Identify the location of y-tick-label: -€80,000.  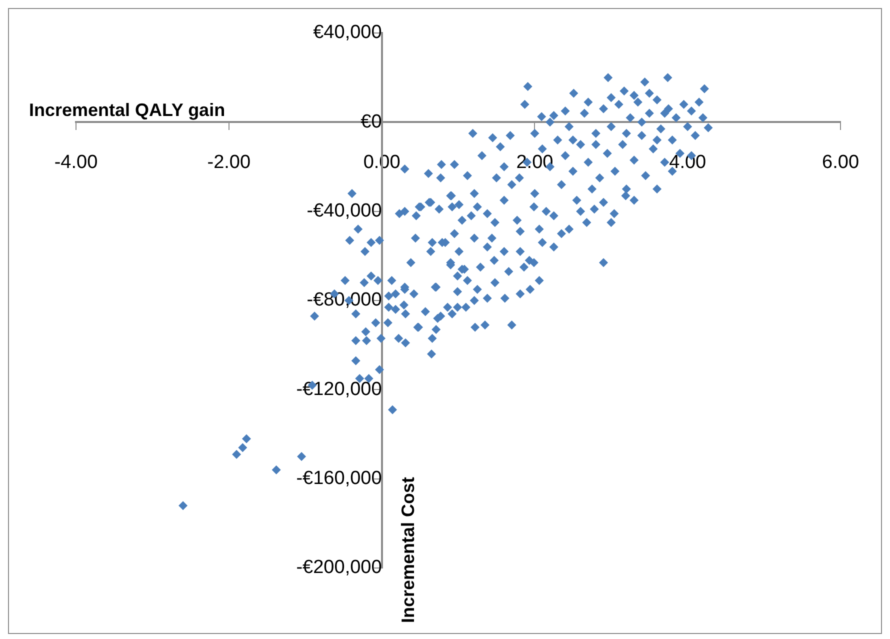
(344, 300).